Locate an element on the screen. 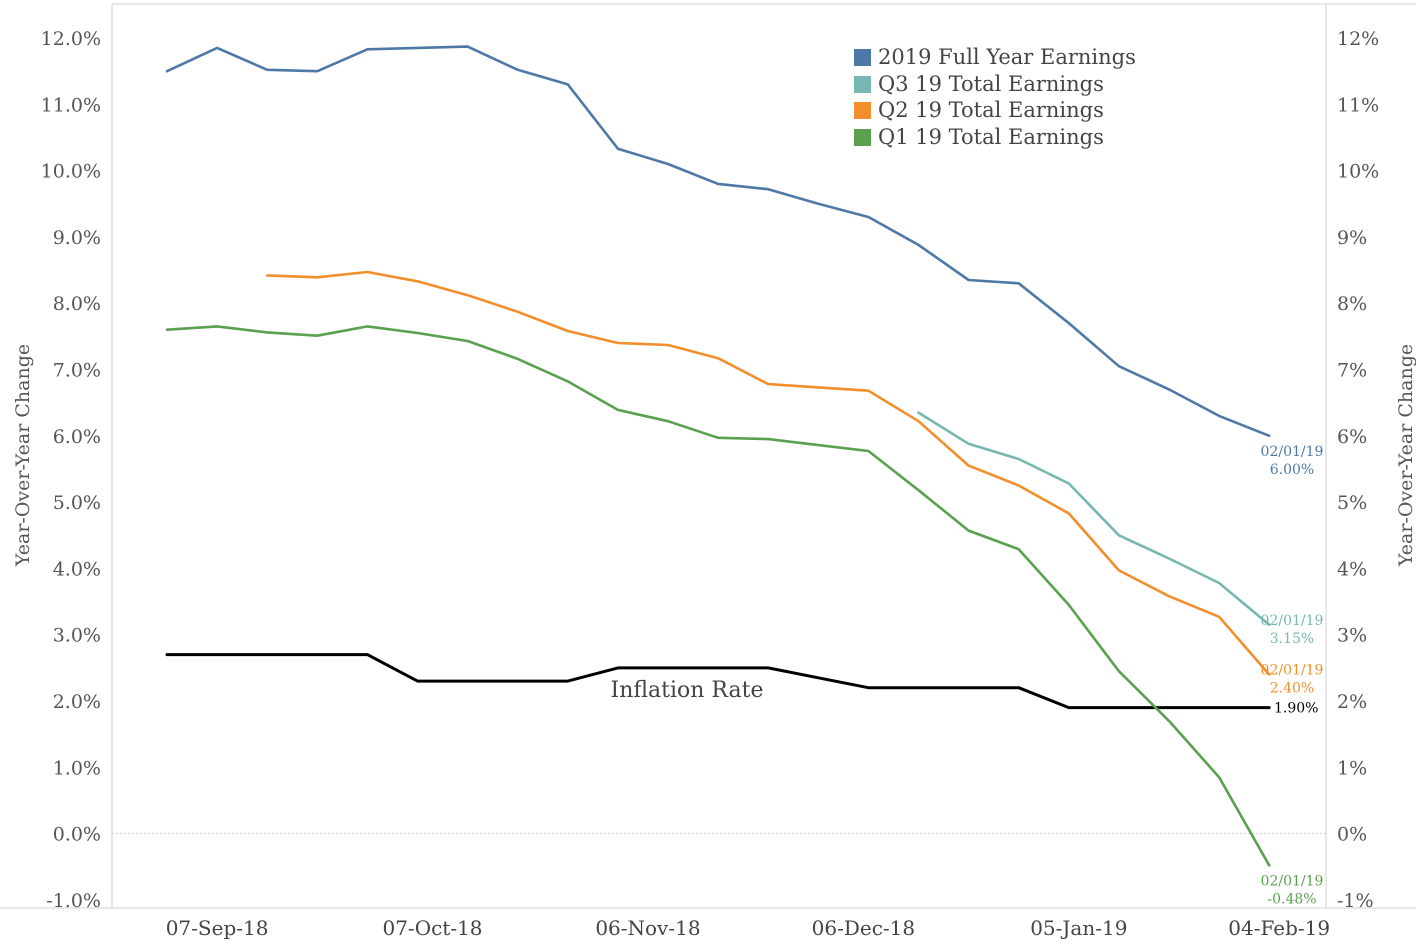 This screenshot has height=945, width=1416. inflation-rate-line is located at coordinates (718, 681).